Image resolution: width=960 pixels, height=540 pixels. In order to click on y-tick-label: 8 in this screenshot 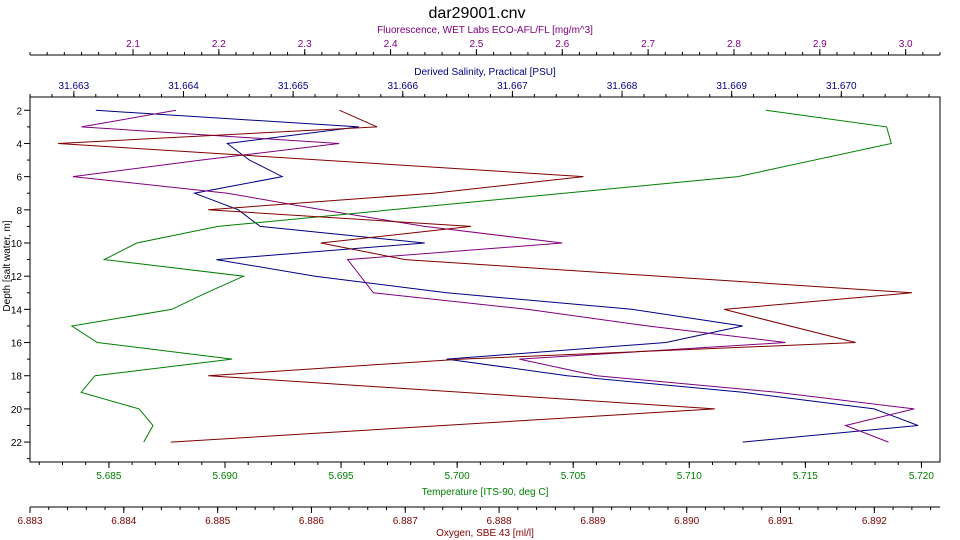, I will do `click(19, 211)`.